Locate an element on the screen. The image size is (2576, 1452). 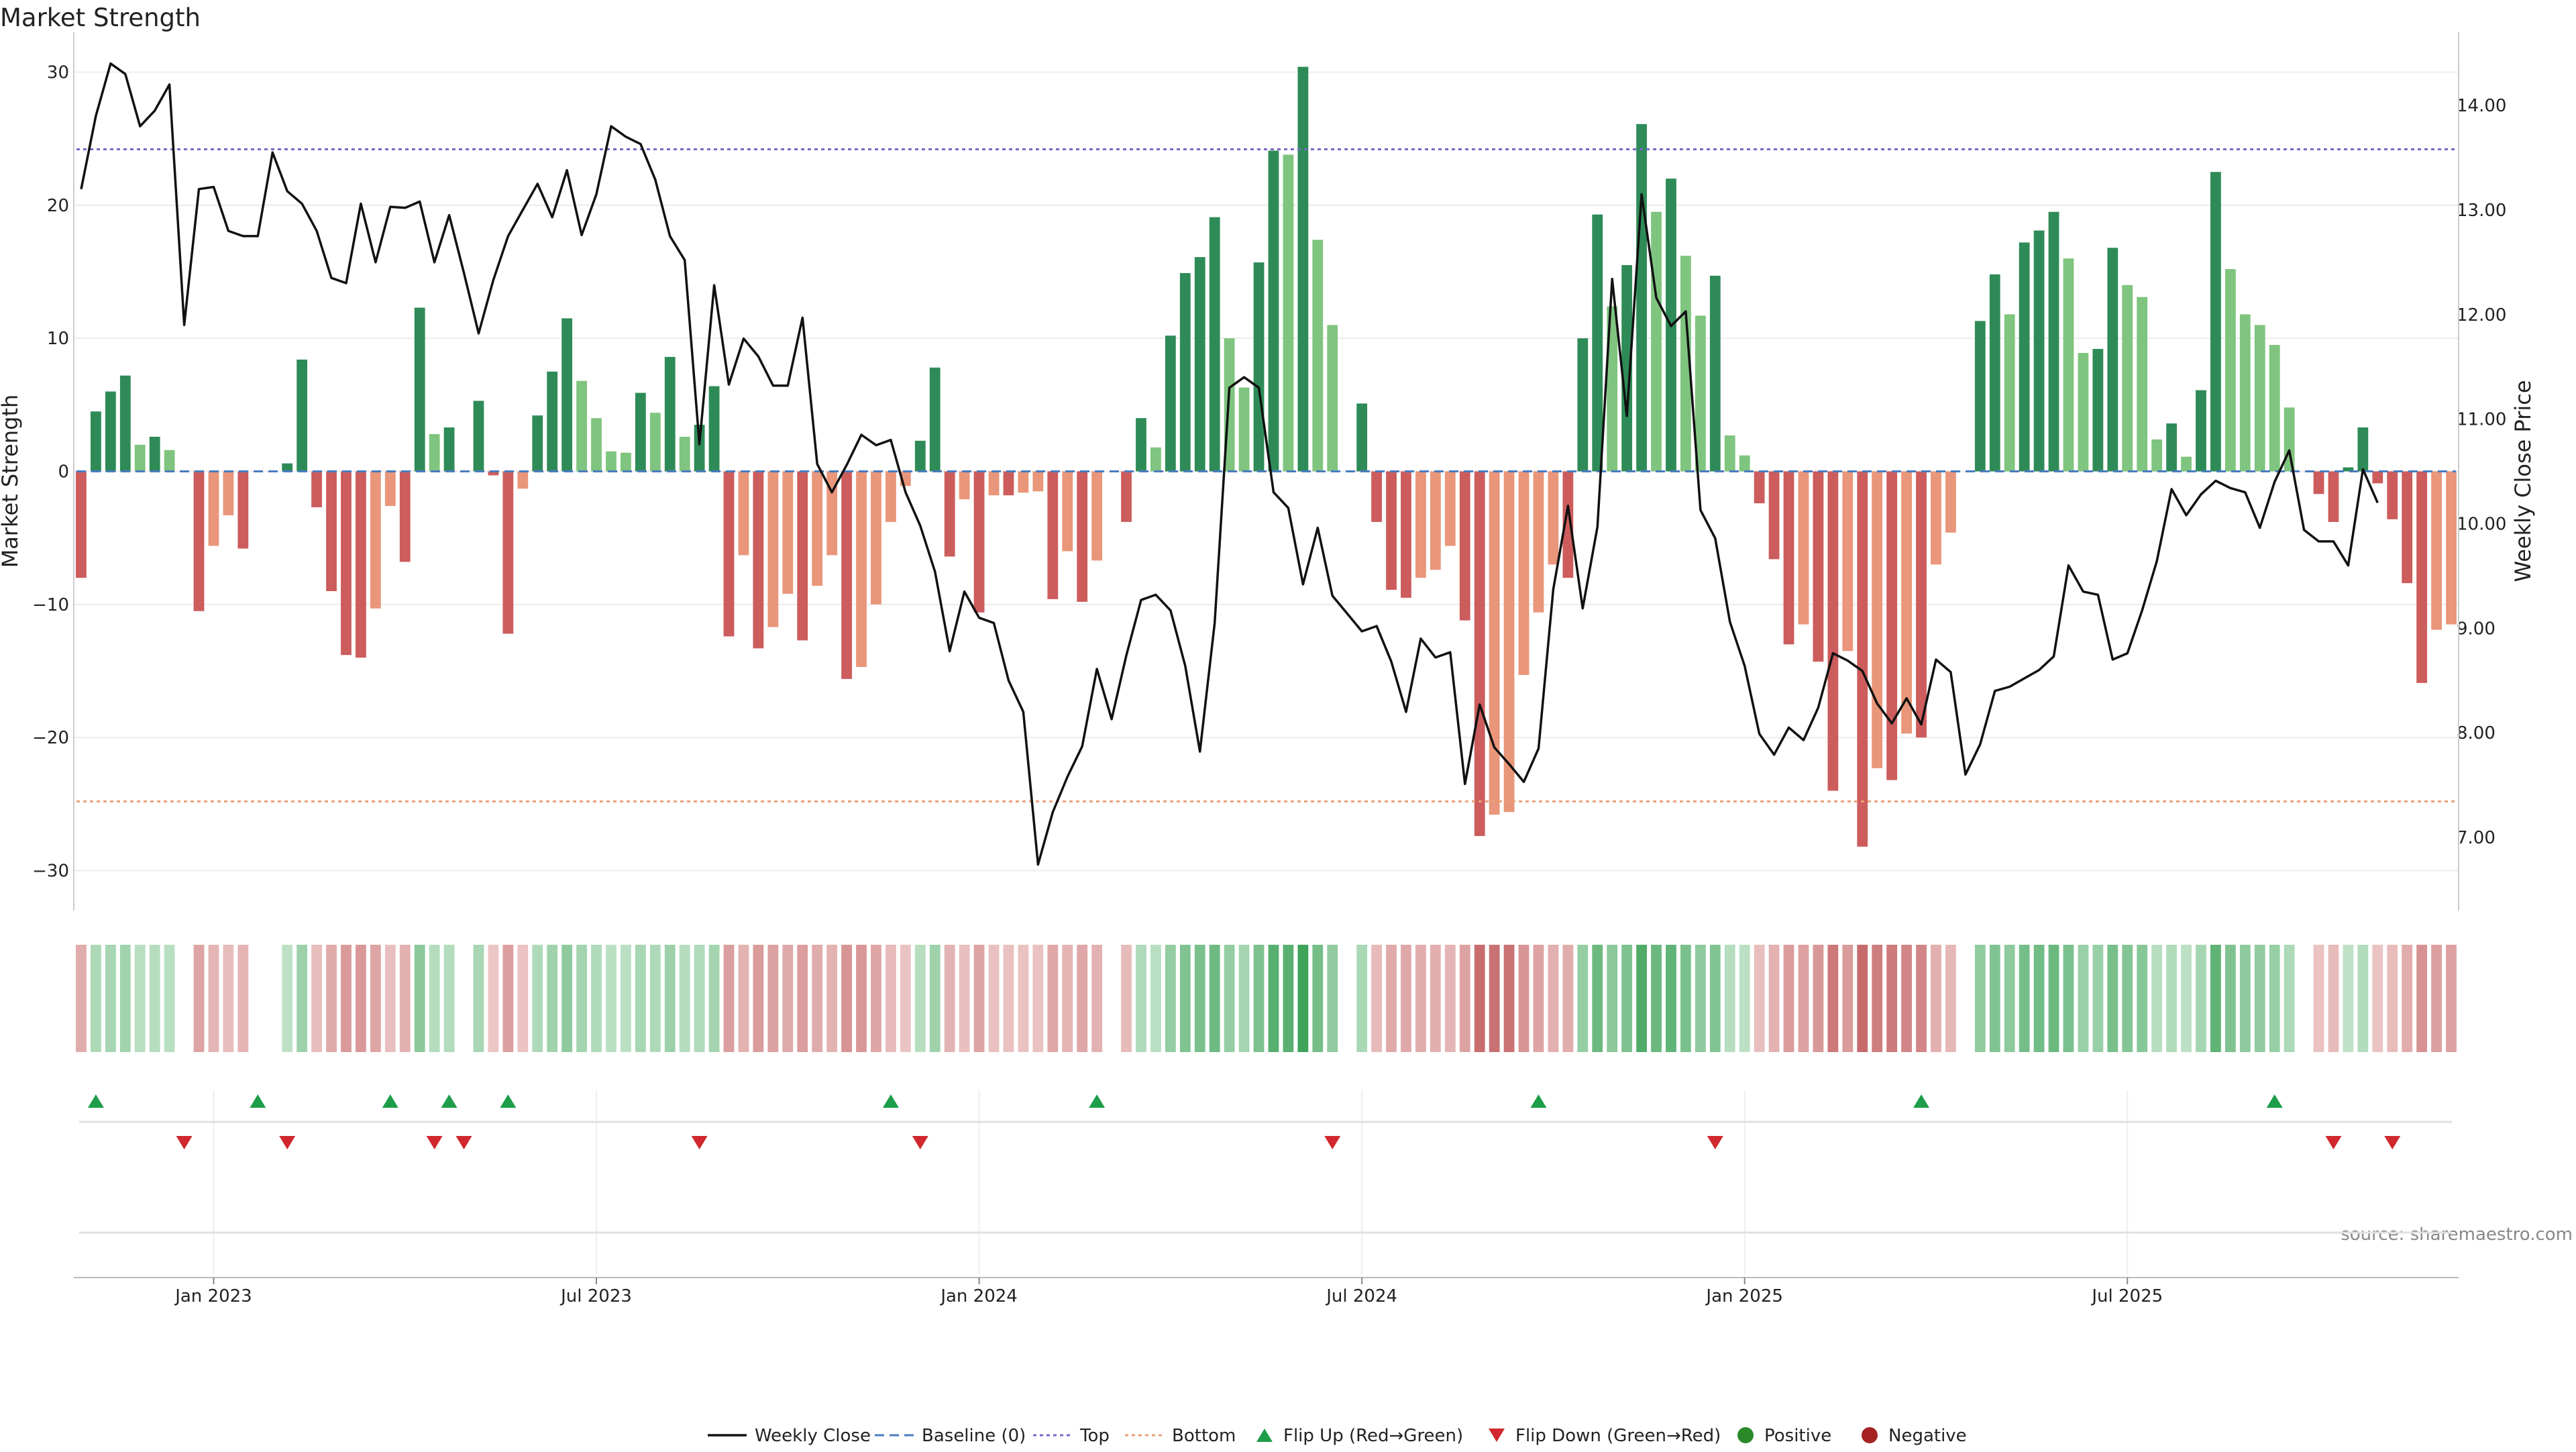
legend-label: Positive is located at coordinates (1797, 1436).